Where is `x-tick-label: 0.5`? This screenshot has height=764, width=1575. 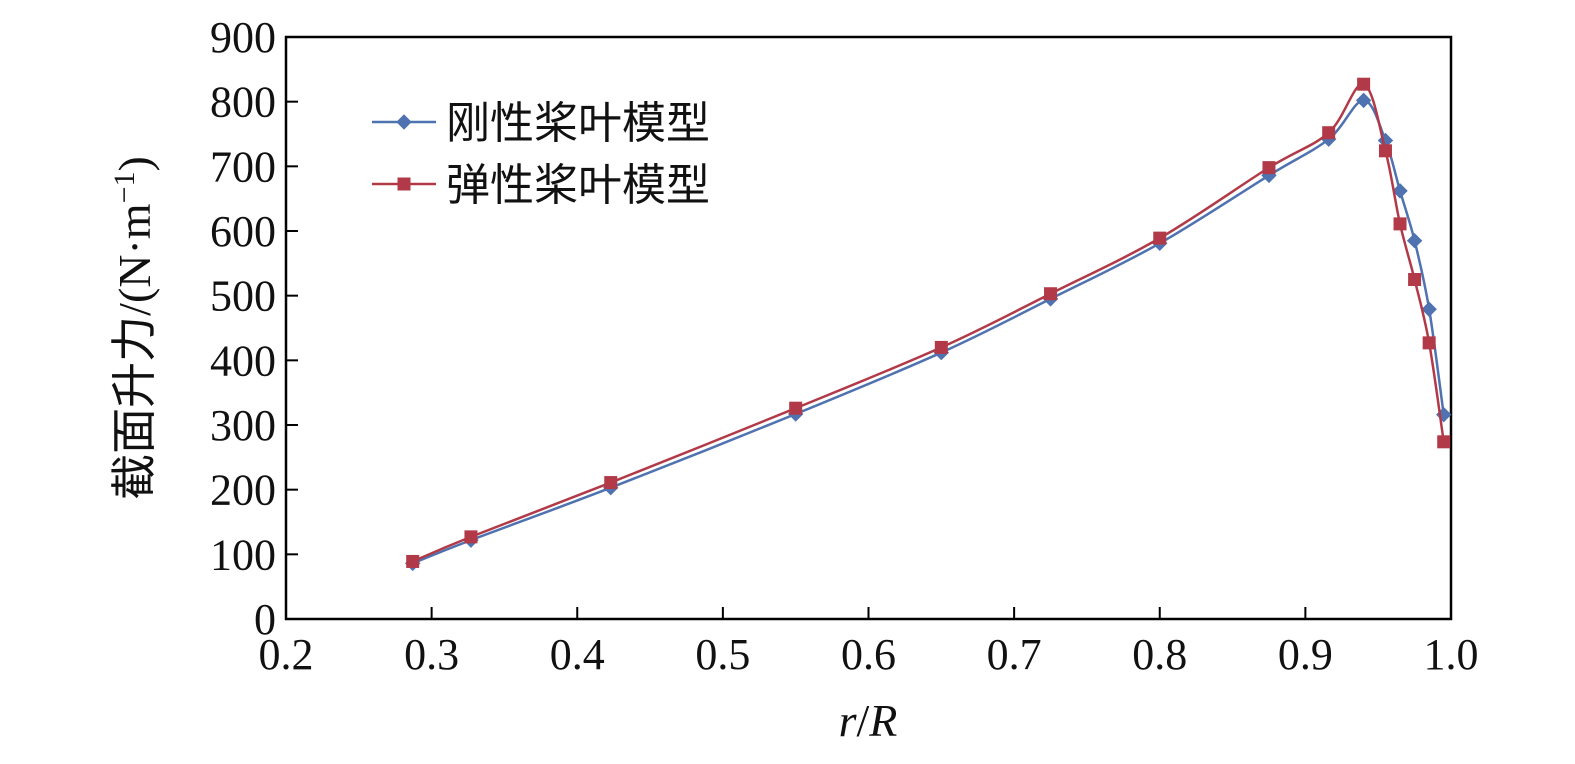
x-tick-label: 0.5 is located at coordinates (722, 654).